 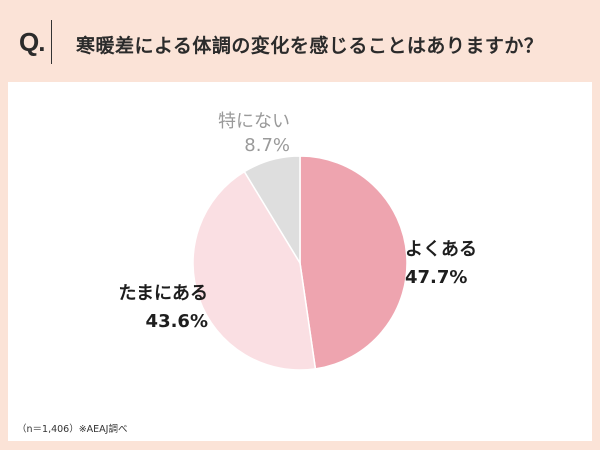 I want to click on label-sometimes-value: 43.6%, so click(x=176, y=321).